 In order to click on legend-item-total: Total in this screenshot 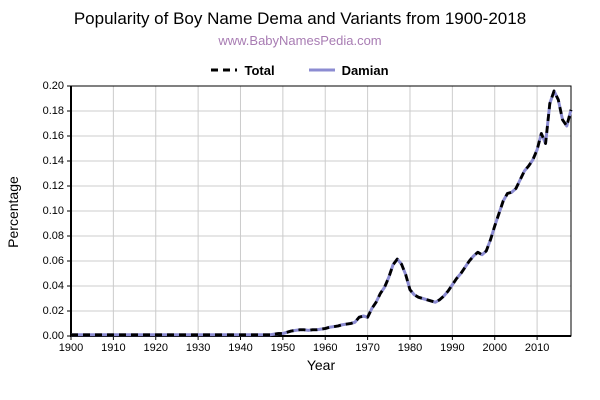, I will do `click(243, 70)`.